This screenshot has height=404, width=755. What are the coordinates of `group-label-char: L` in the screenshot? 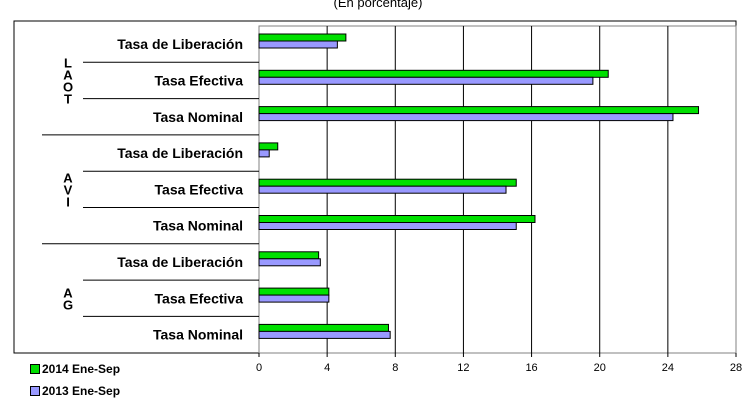 It's located at (68, 62).